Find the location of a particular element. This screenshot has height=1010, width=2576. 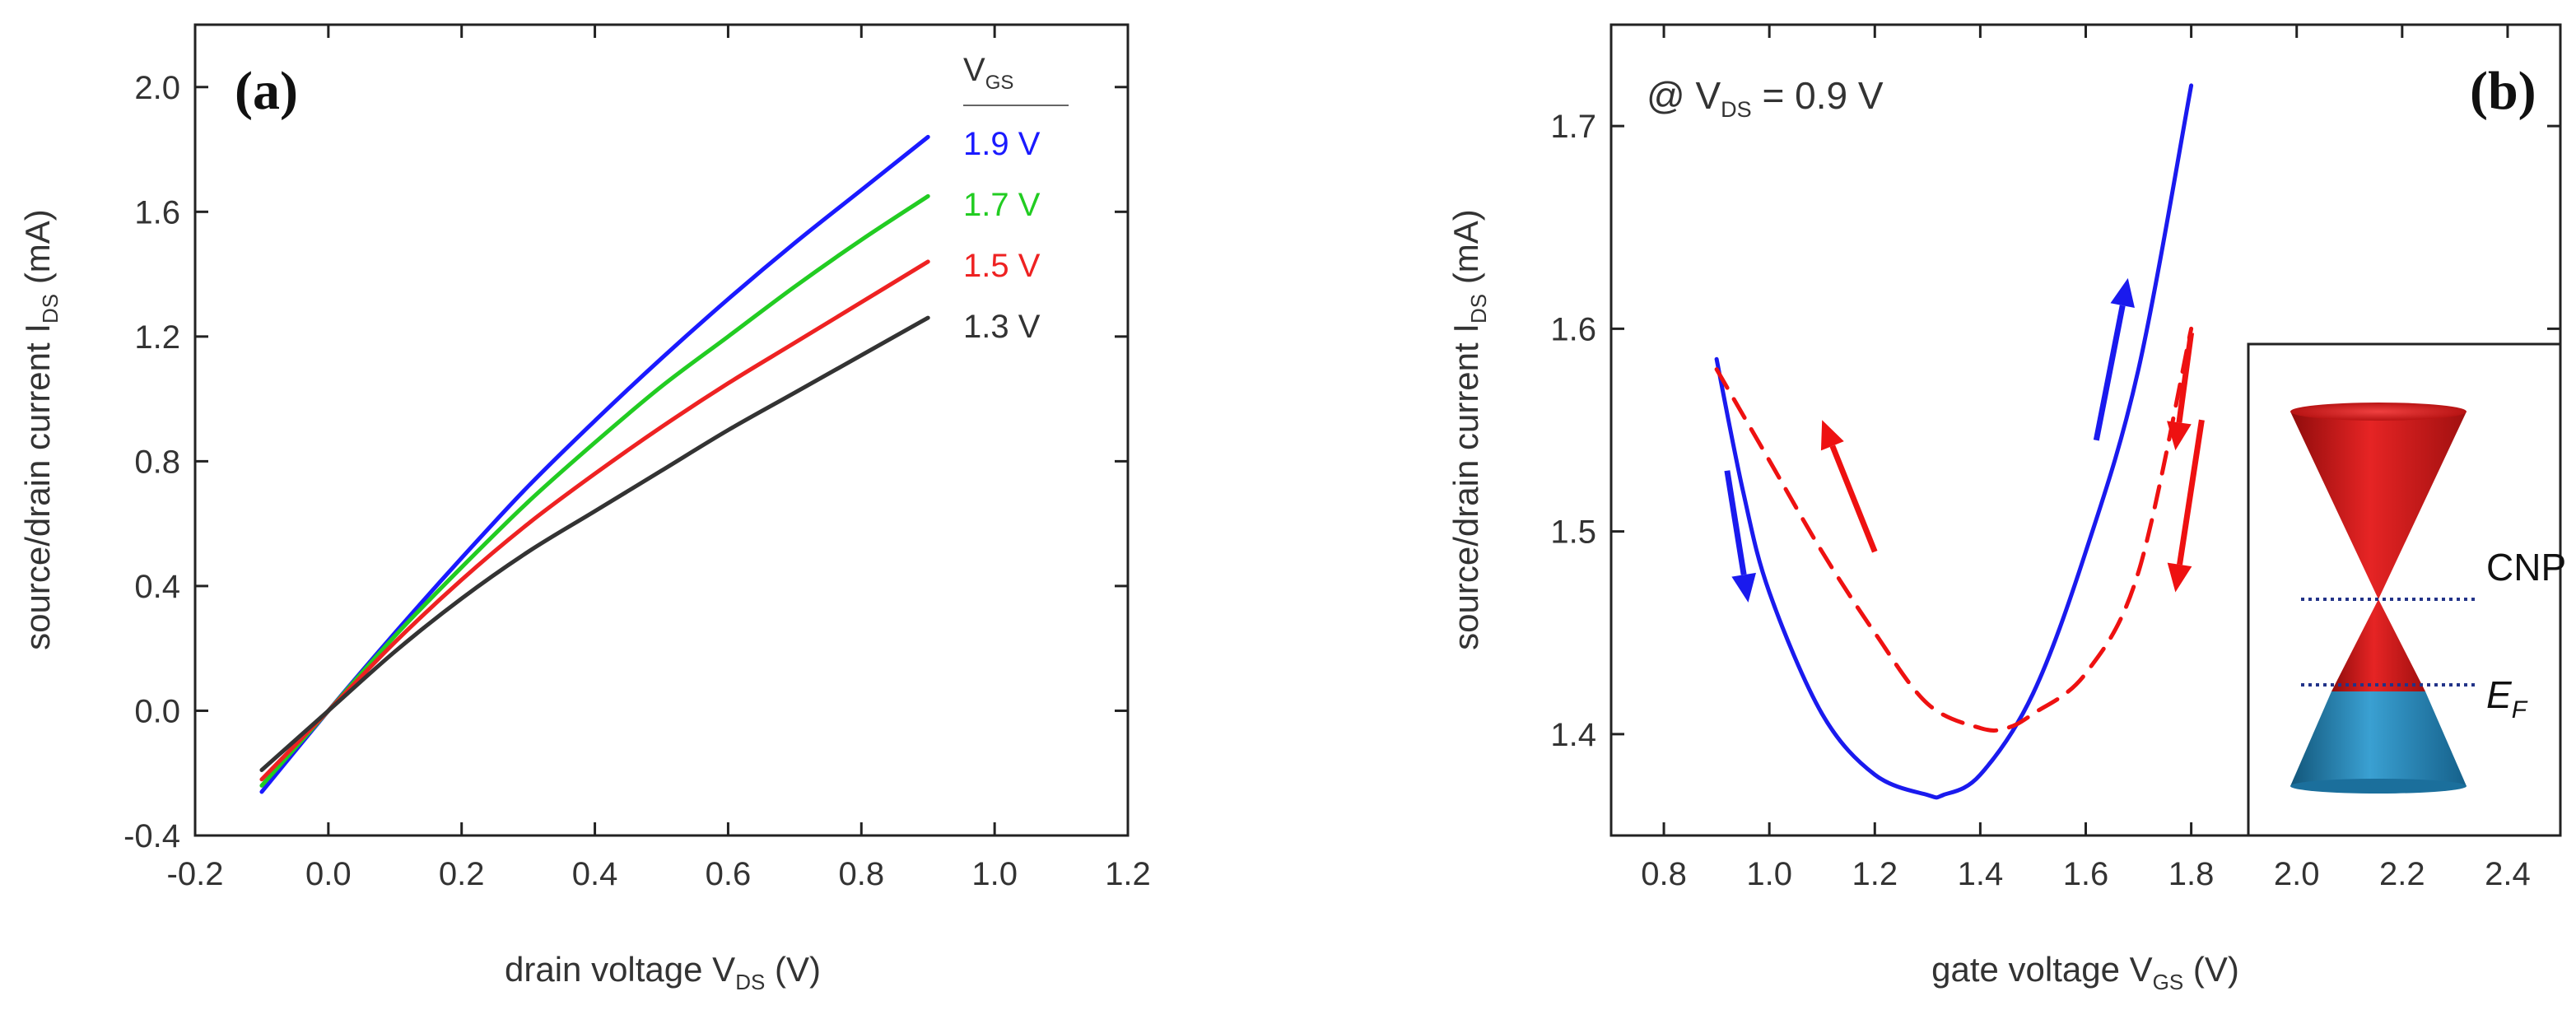

y-tick-label: -0.4 is located at coordinates (151, 836).